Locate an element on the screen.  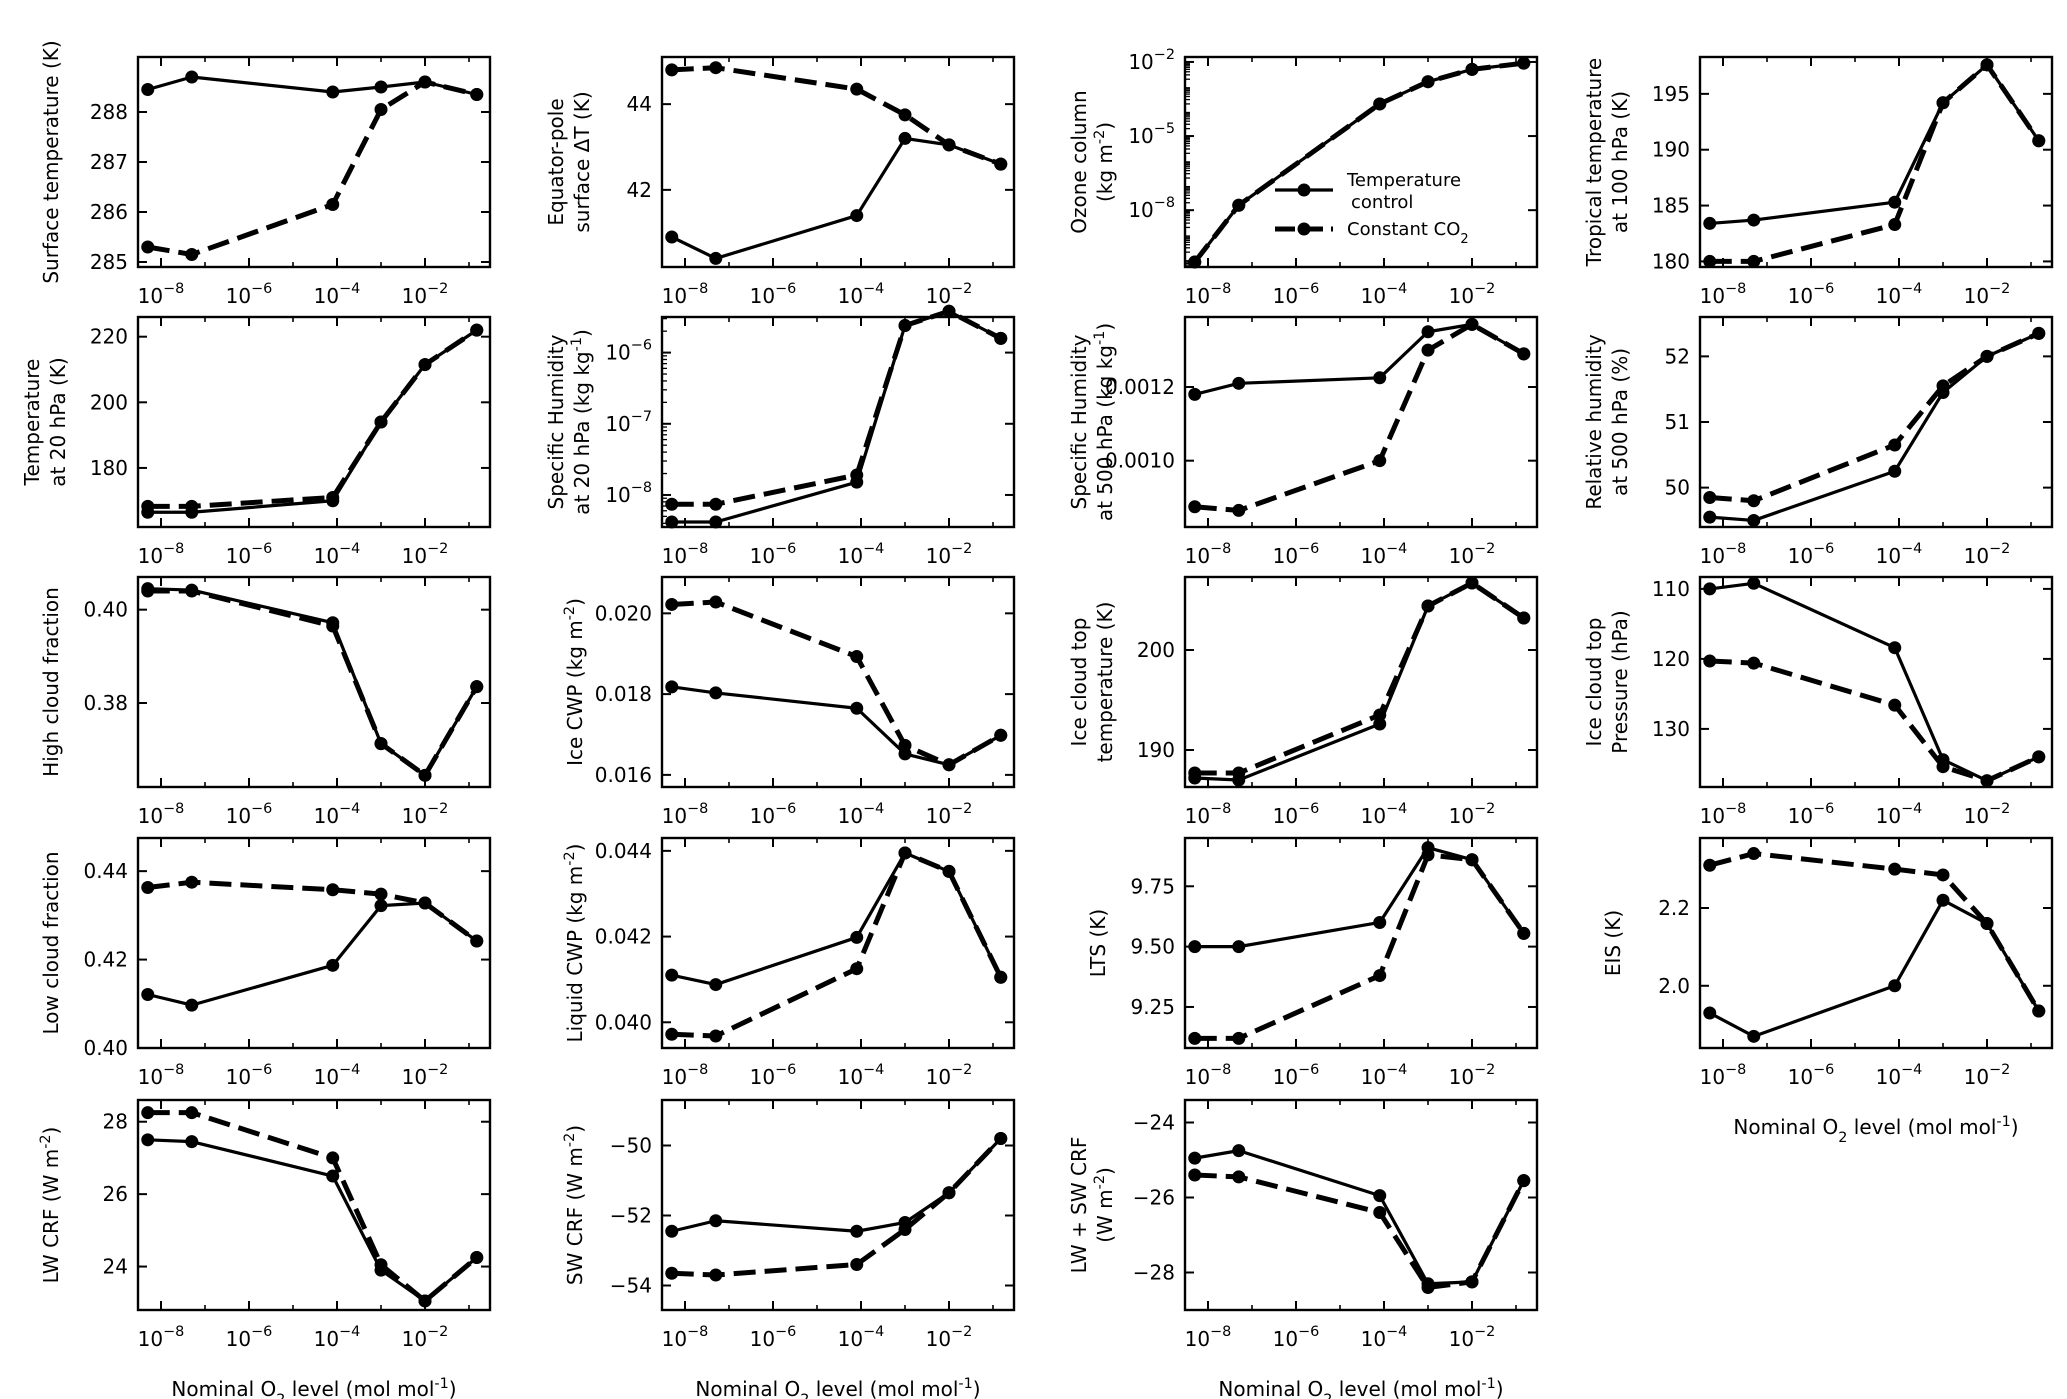
y-axis-label: (kg m-2​) is located at coordinates (1104, 162).